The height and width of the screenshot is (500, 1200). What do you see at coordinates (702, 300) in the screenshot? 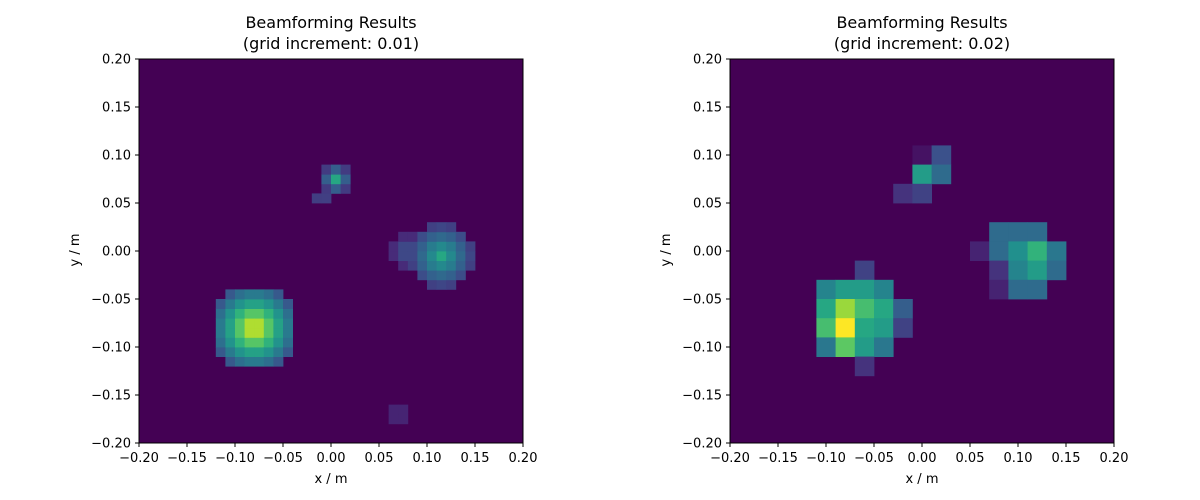
I see `y-tick-label: −0.05` at bounding box center [702, 300].